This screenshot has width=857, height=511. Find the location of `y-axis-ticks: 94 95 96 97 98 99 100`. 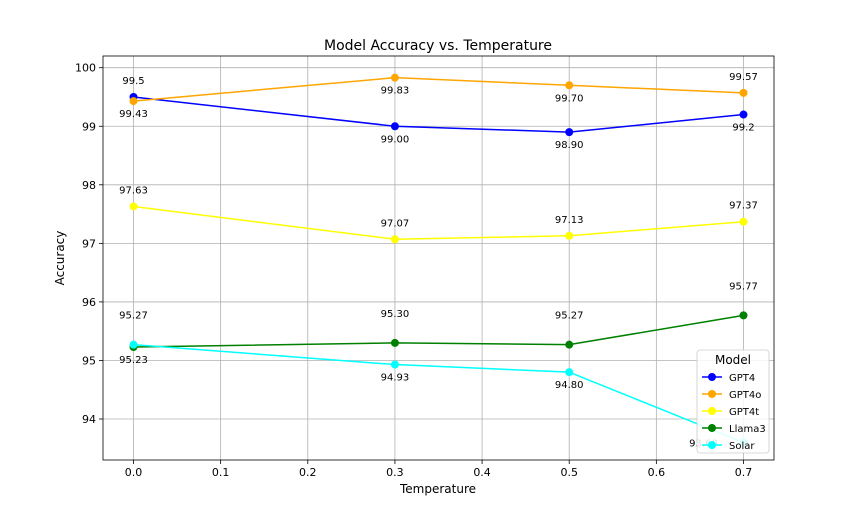

y-axis-ticks: 94 95 96 97 98 99 100 is located at coordinates (89, 244).